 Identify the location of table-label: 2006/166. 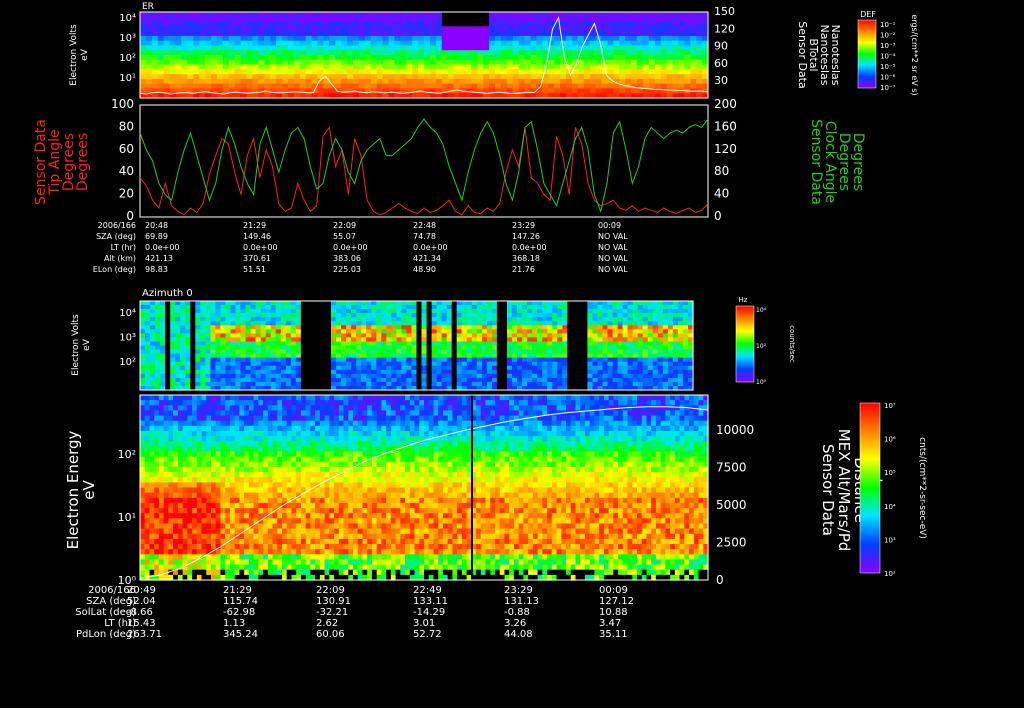
(117, 225).